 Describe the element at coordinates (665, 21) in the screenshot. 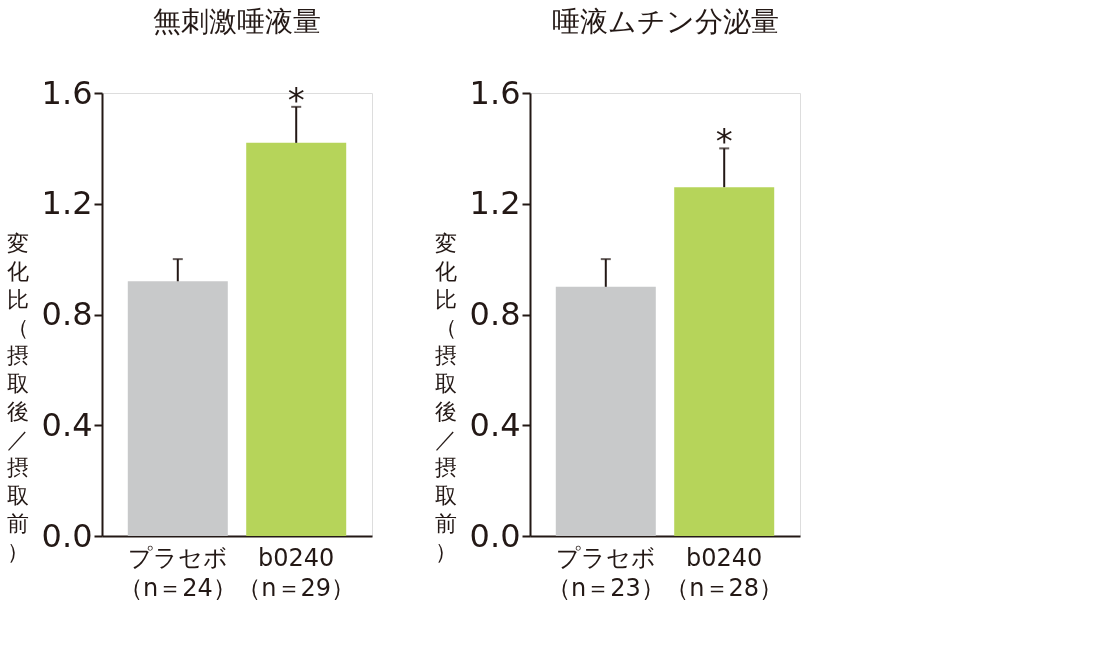

I see `chart-title: 唾液ムチン分泌量` at that location.